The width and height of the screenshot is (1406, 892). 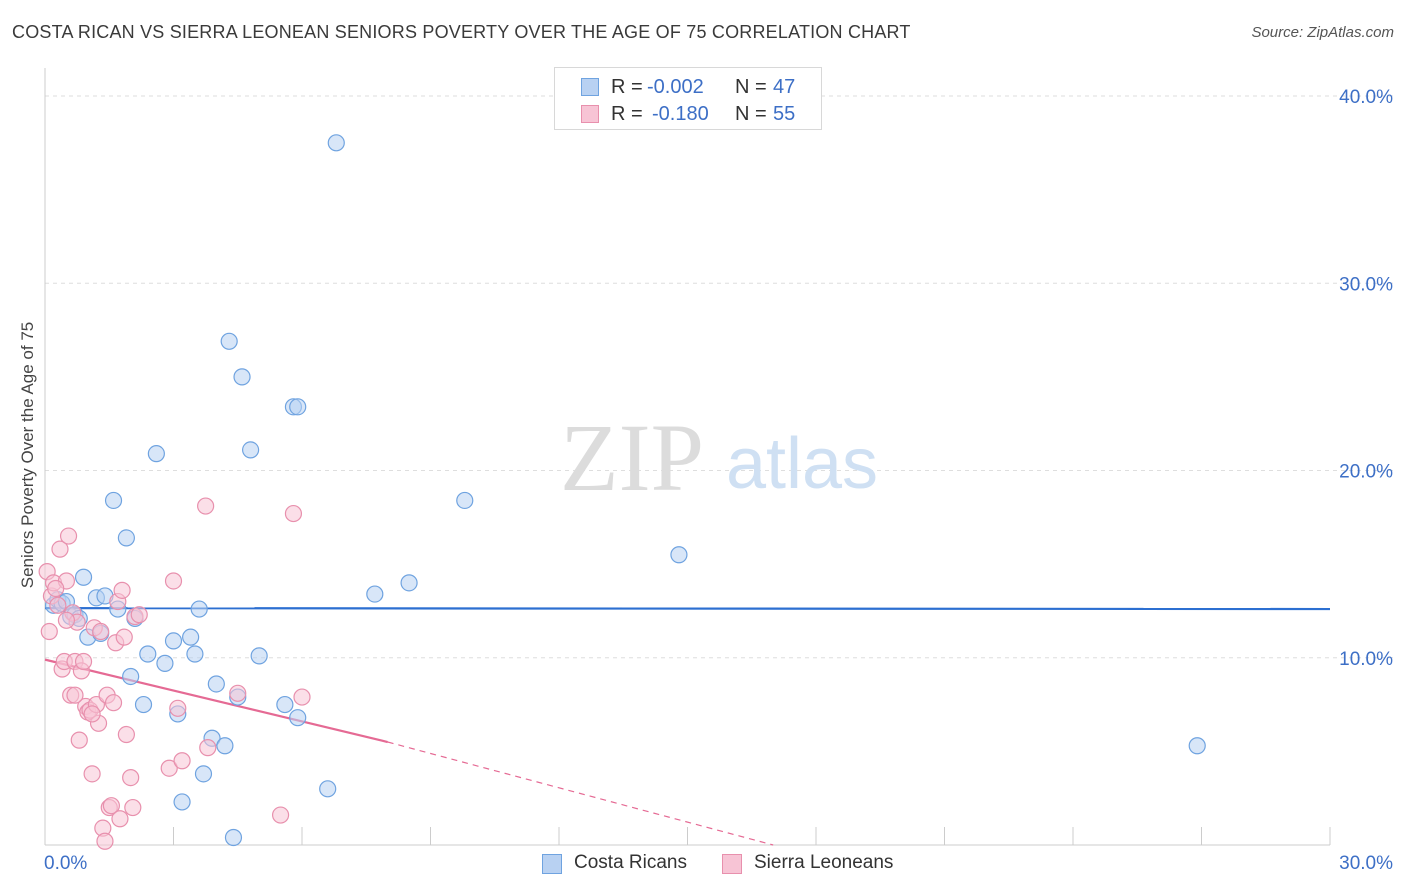 I want to click on watermark: ZIP atlas, so click(x=719, y=457).